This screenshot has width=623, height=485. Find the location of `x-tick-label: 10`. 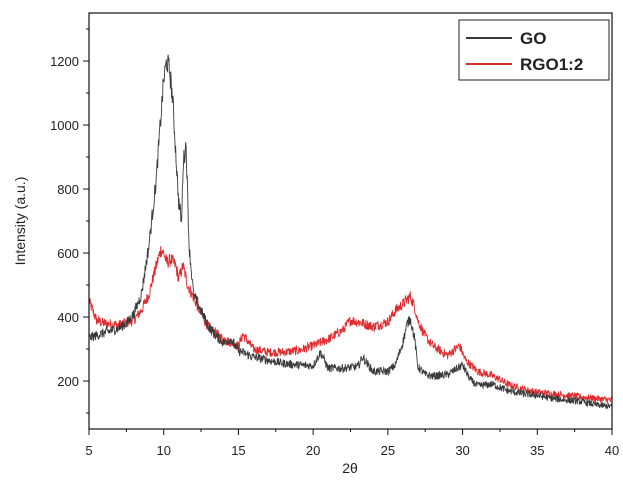

x-tick-label: 10 is located at coordinates (163, 450).